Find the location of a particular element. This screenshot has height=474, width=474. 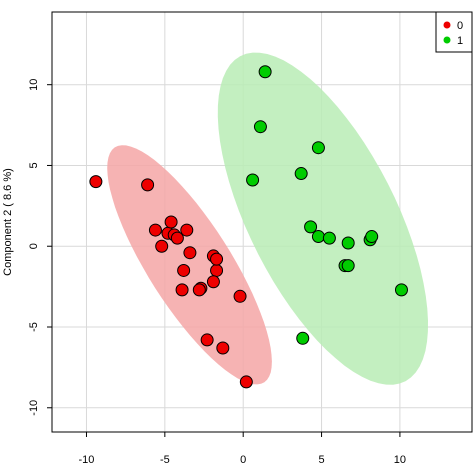

x-tick-label: 0 is located at coordinates (243, 460).